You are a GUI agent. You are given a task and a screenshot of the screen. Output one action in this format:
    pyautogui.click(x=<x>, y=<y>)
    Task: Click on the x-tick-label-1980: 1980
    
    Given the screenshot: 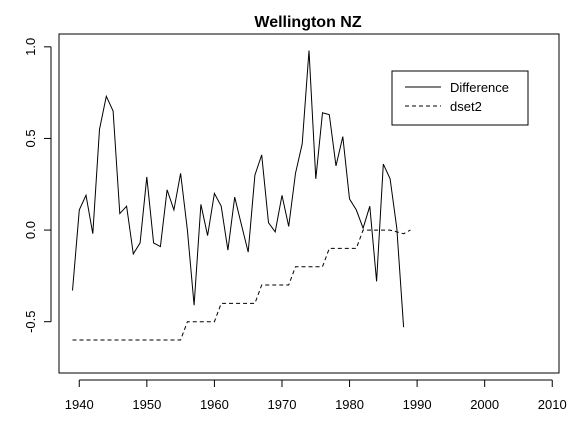 What is the action you would take?
    pyautogui.click(x=349, y=404)
    